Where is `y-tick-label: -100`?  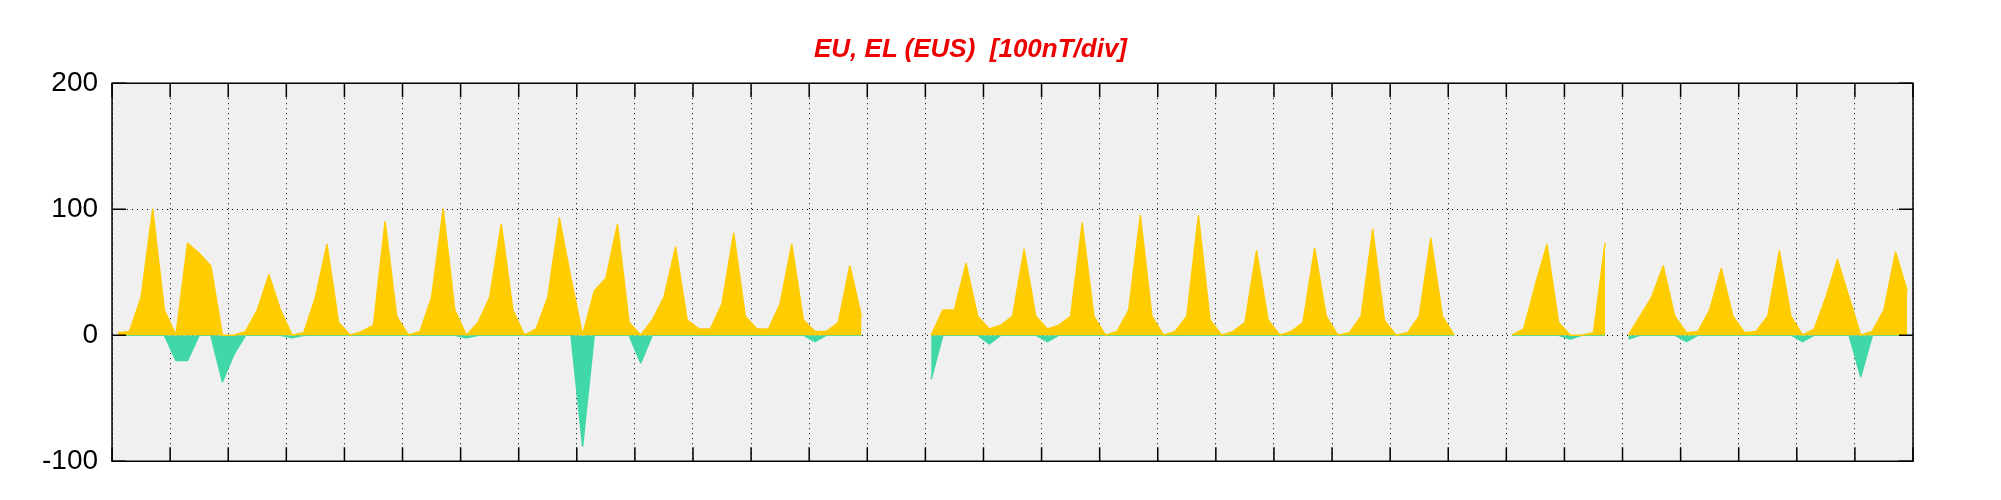
y-tick-label: -100 is located at coordinates (70, 459).